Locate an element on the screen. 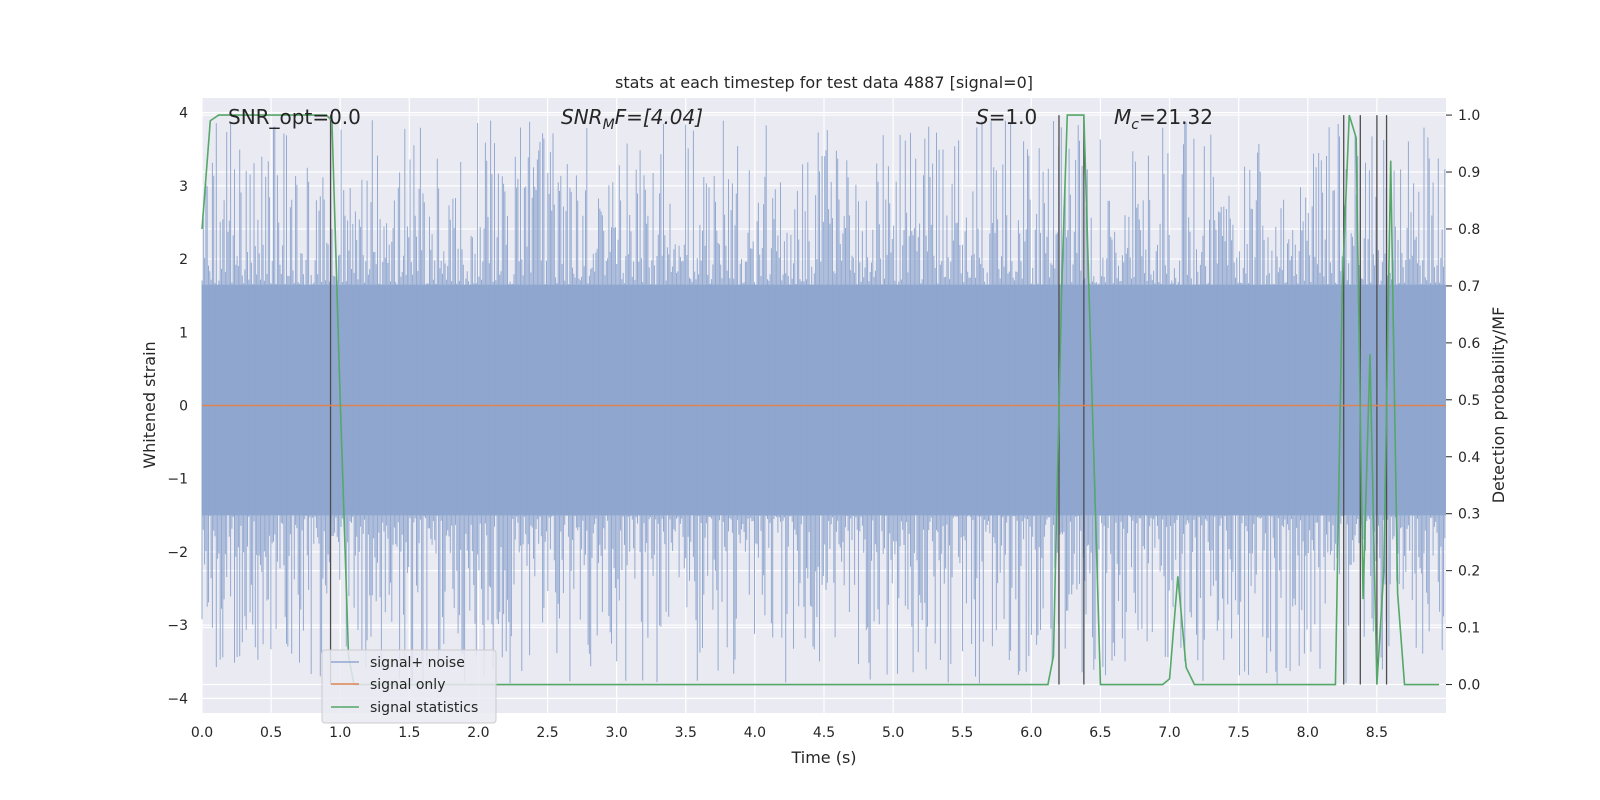  y-right-tick-label: 0.2 is located at coordinates (1469, 572).